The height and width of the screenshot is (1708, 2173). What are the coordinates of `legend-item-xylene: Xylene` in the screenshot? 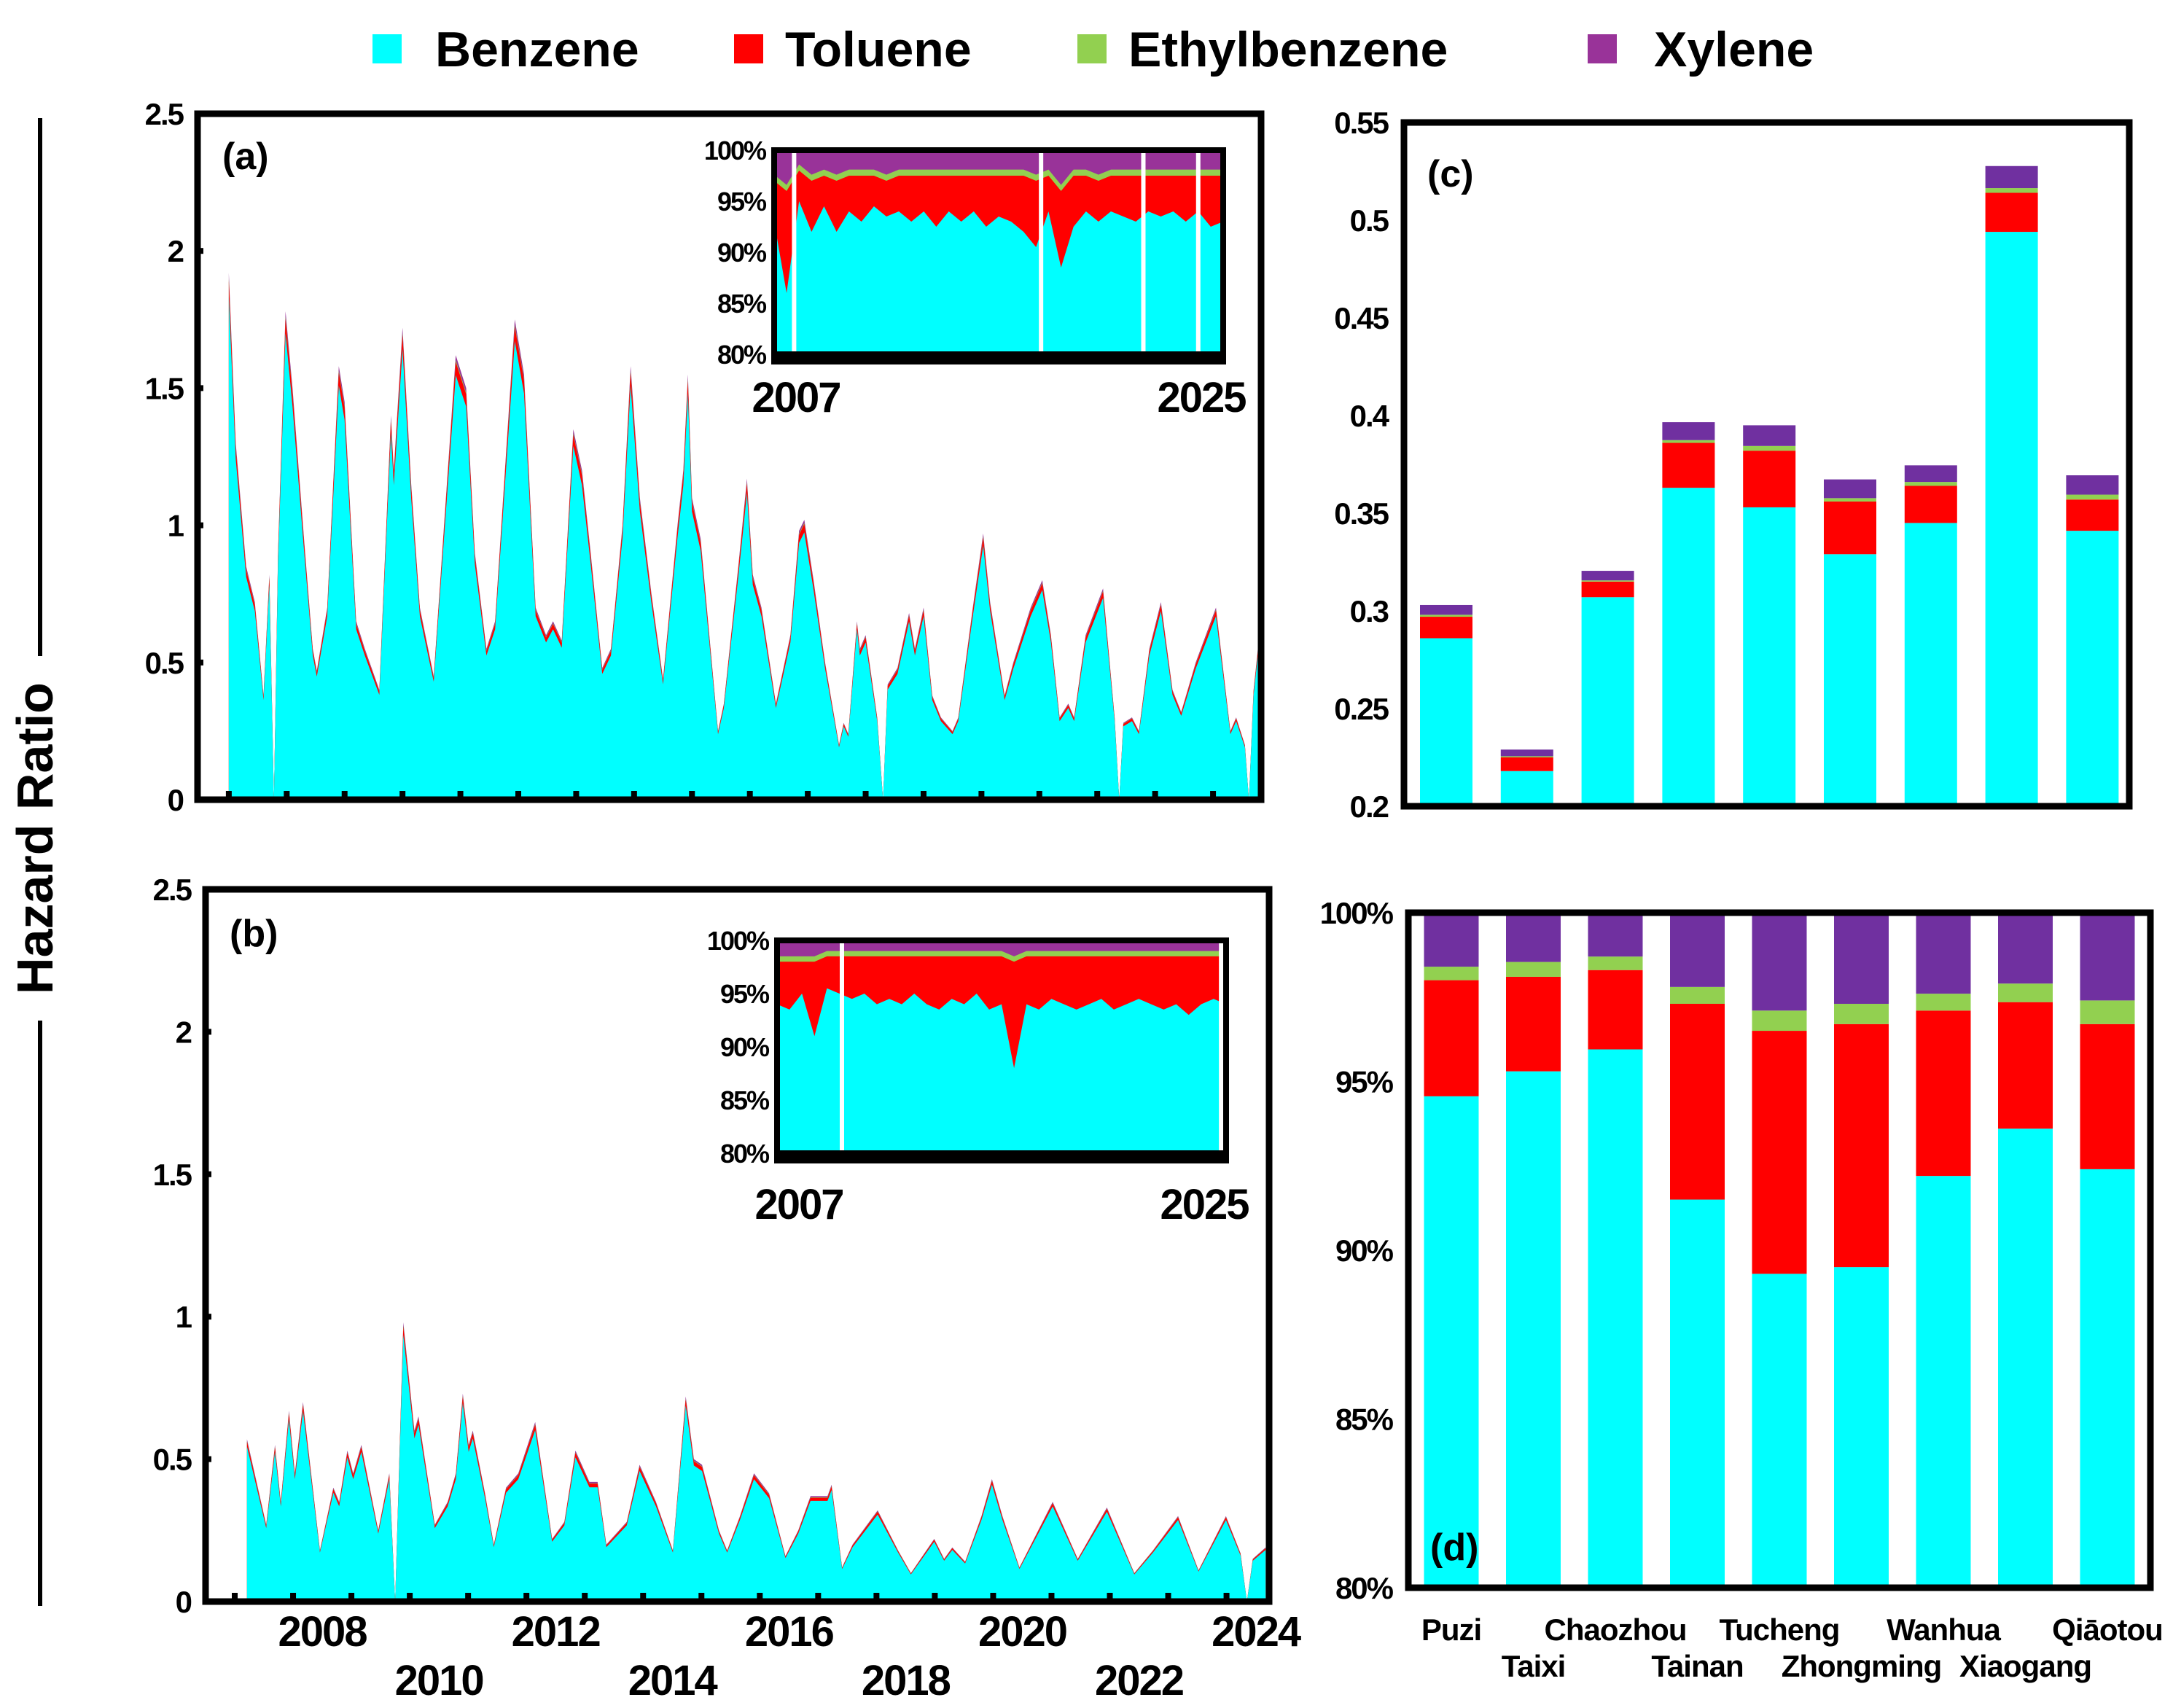 It's located at (1701, 49).